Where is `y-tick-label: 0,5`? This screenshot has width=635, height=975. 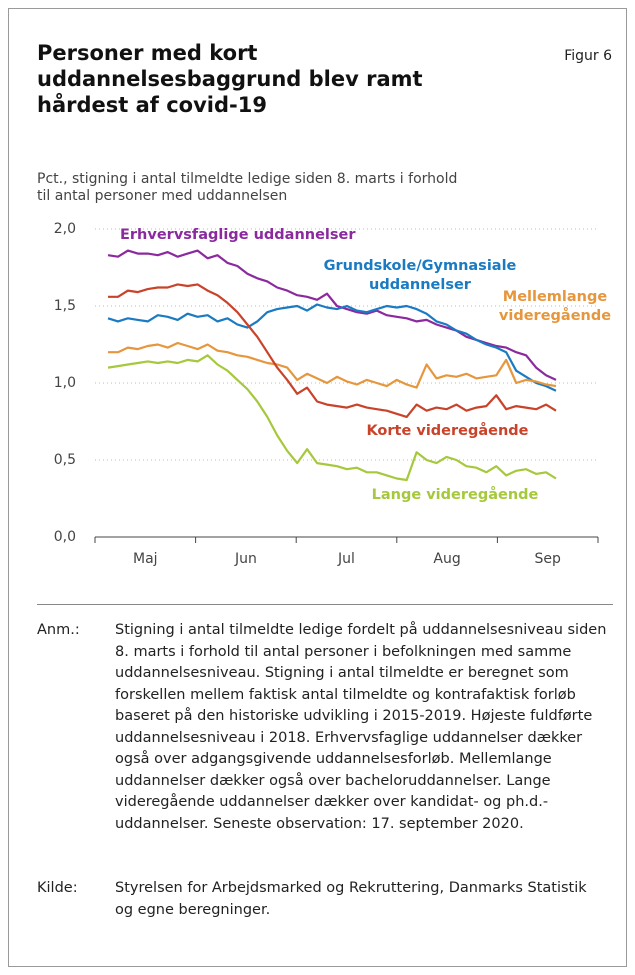 y-tick-label: 0,5 is located at coordinates (65, 460).